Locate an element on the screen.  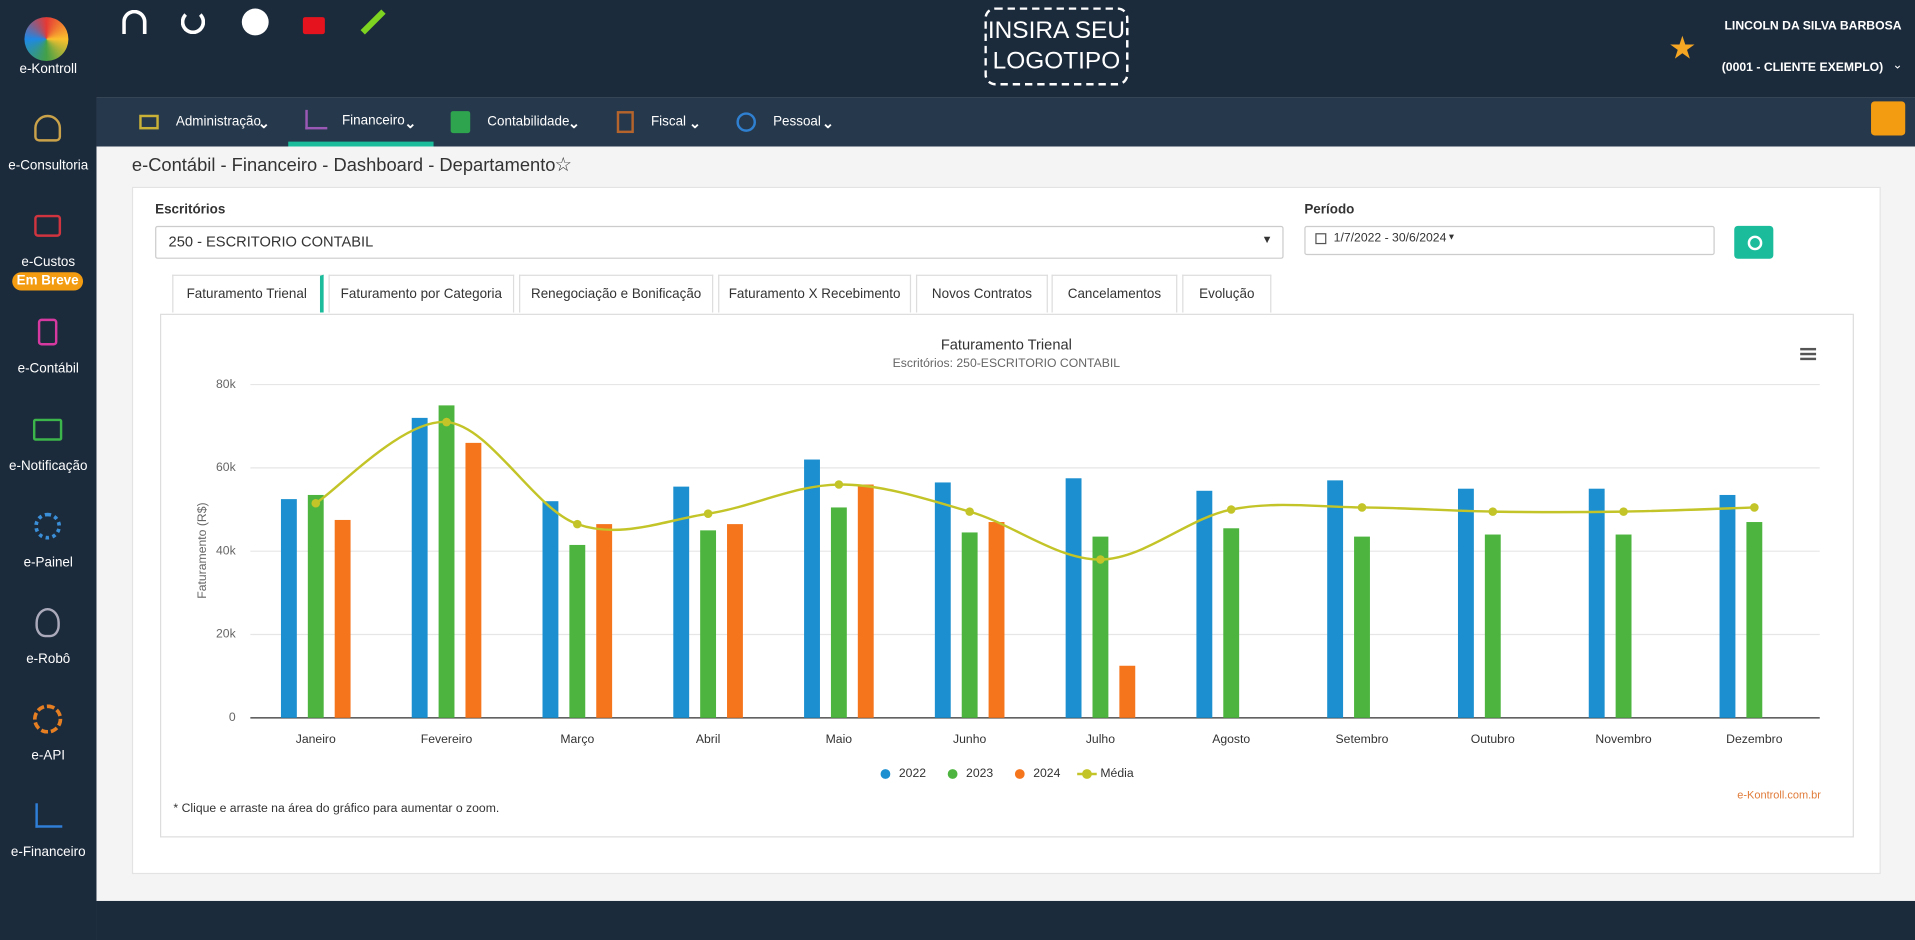
x-tick-label: Agosto is located at coordinates (1231, 739).